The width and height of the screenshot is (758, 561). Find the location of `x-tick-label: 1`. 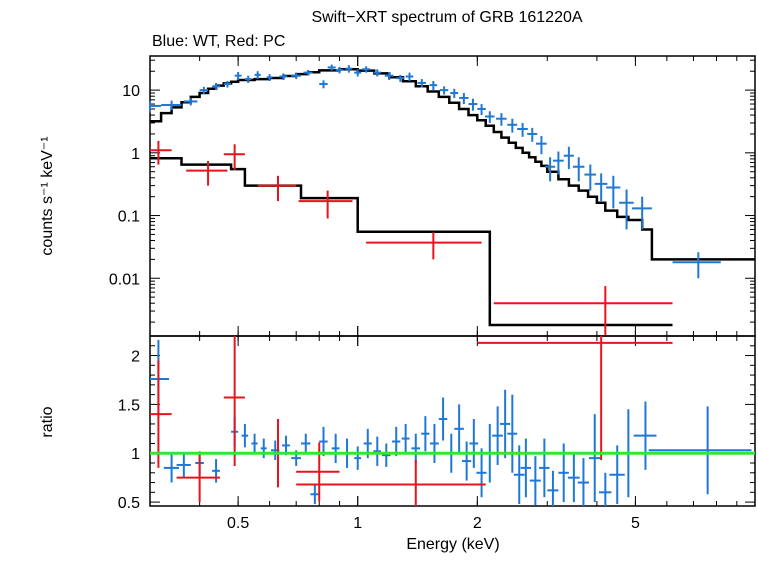

x-tick-label: 1 is located at coordinates (357, 523).